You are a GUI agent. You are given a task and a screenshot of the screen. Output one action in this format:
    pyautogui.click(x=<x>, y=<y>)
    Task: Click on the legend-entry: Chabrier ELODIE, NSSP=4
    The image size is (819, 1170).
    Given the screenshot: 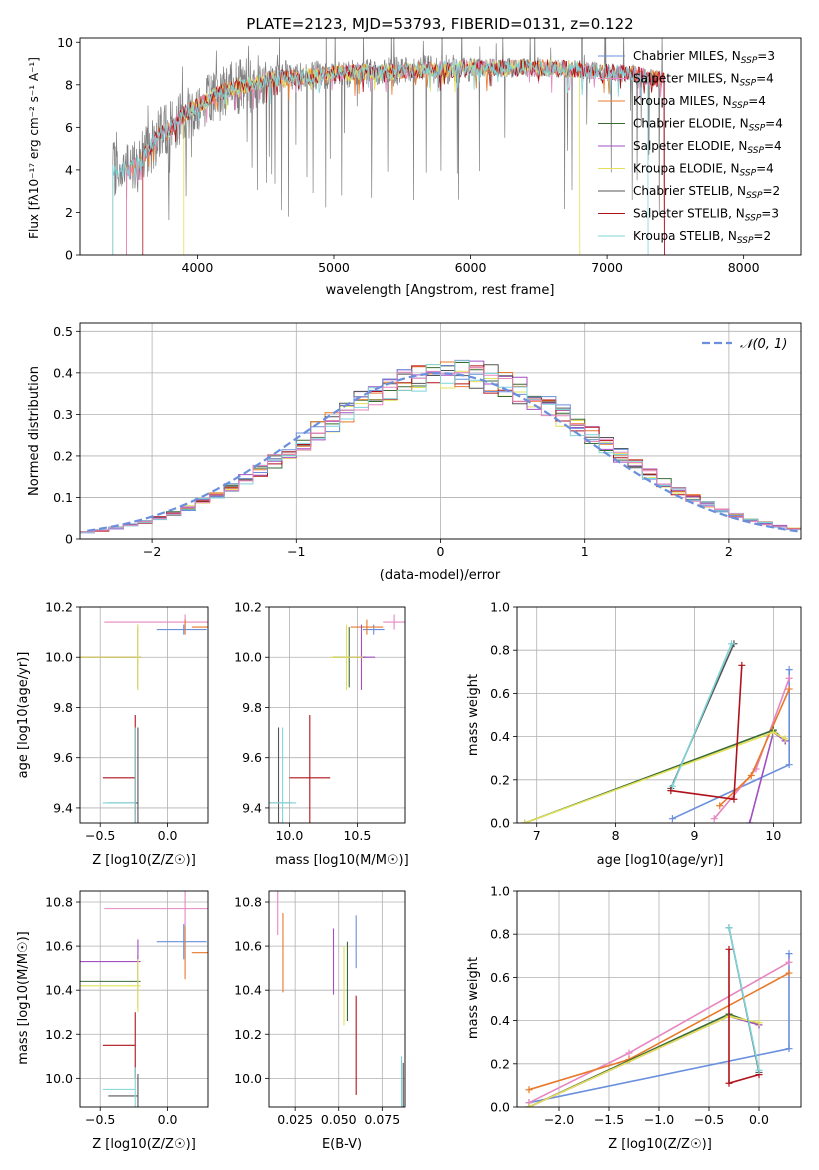 What is the action you would take?
    pyautogui.click(x=708, y=125)
    